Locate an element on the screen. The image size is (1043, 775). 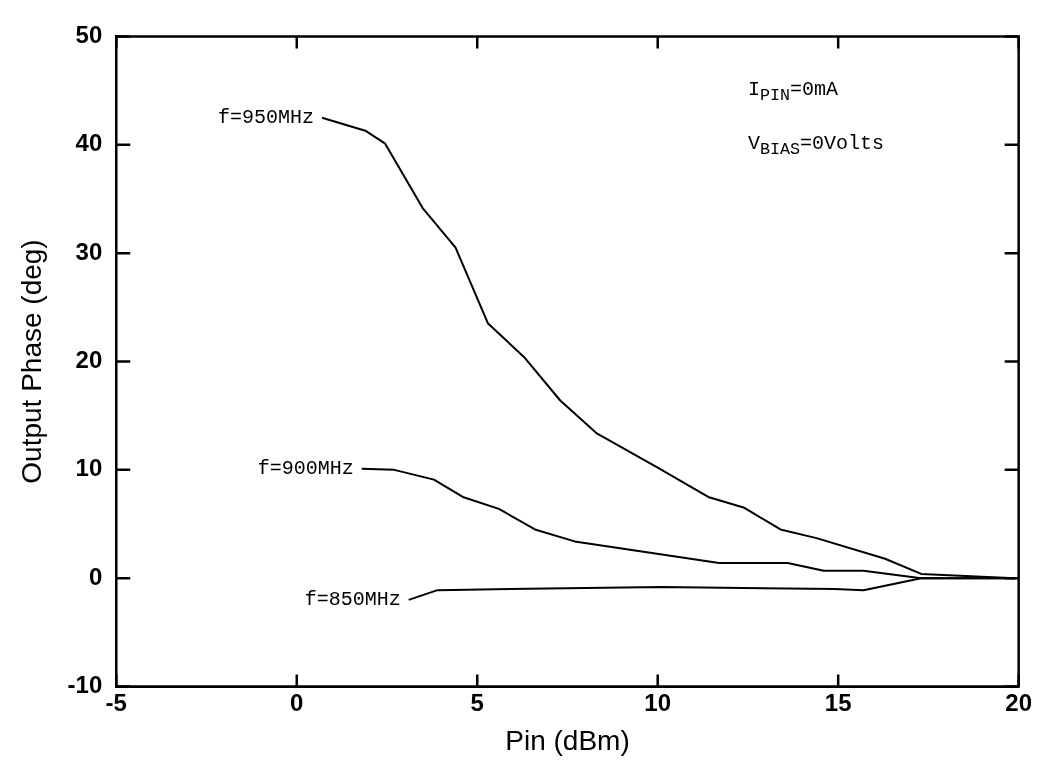
y-tick-label: 50 is located at coordinates (89, 35).